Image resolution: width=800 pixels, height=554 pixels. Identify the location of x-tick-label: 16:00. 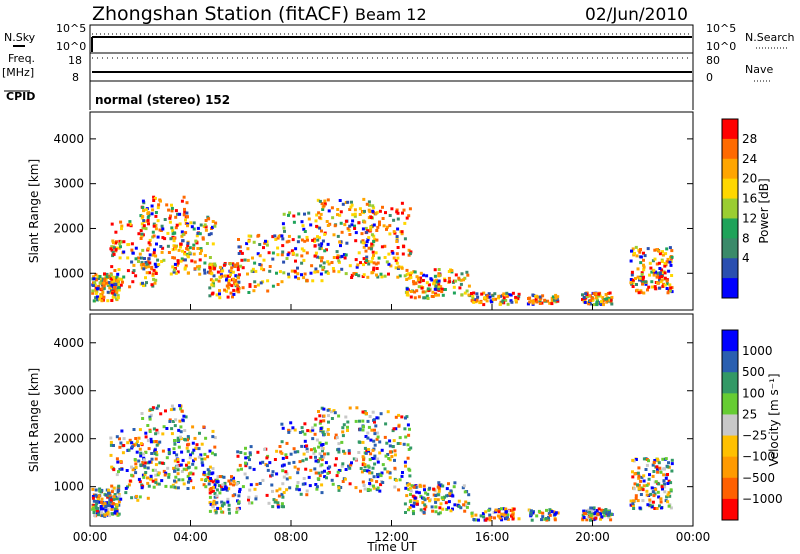
(492, 537).